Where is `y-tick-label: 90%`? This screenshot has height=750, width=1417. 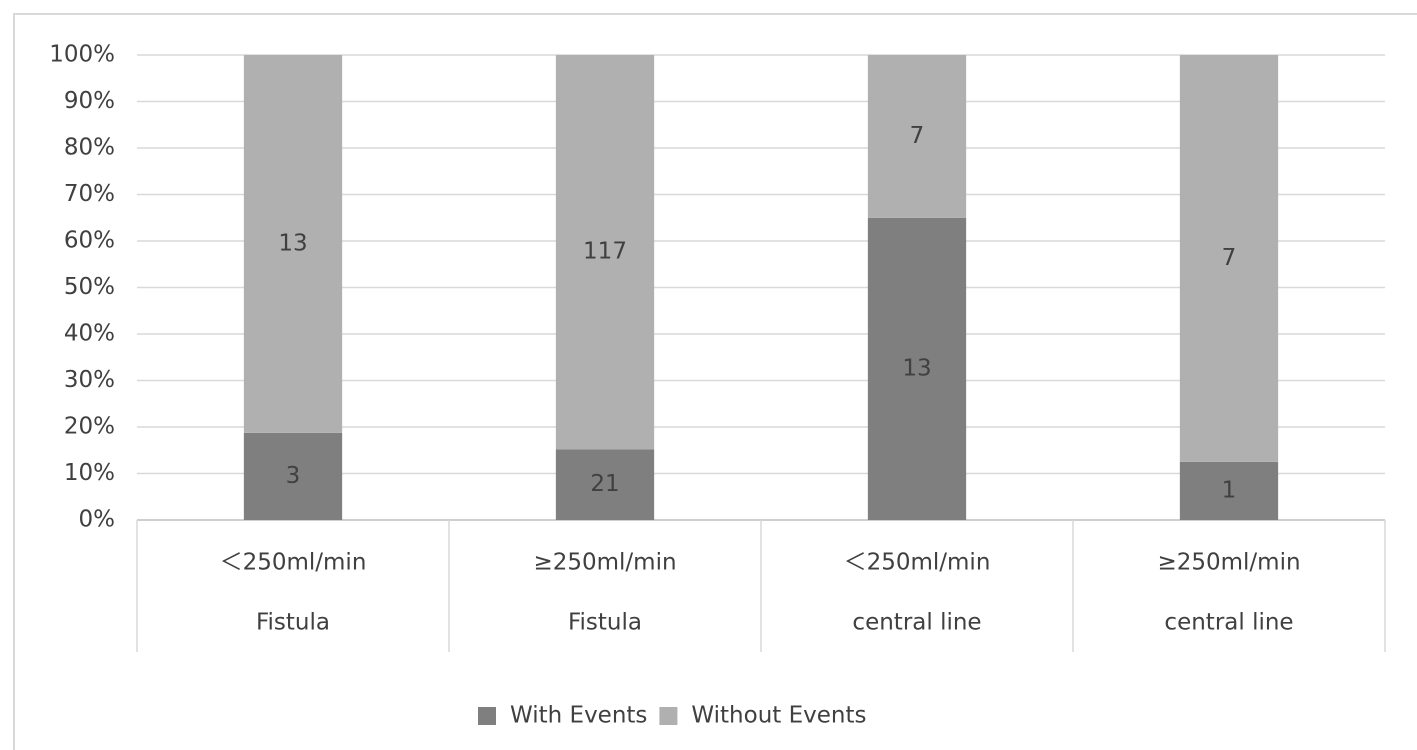 y-tick-label: 90% is located at coordinates (89, 101).